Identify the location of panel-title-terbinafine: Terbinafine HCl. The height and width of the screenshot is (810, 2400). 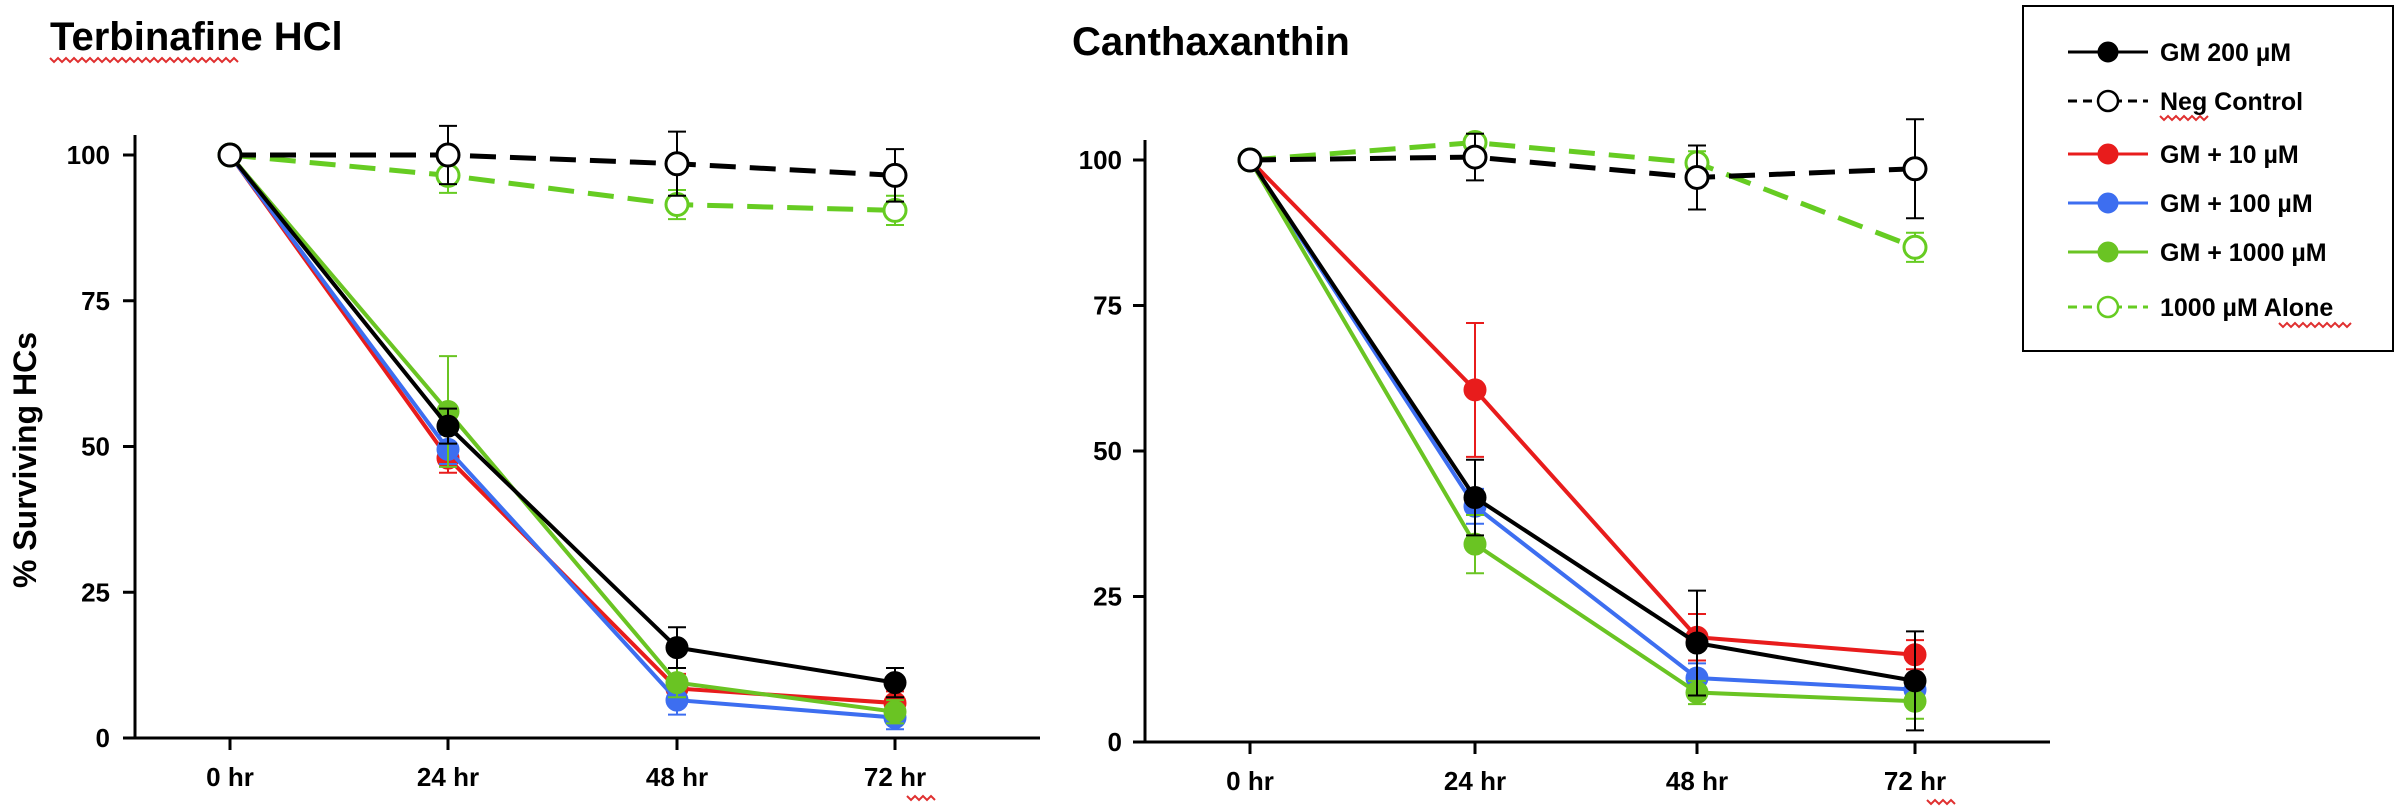
(196, 37).